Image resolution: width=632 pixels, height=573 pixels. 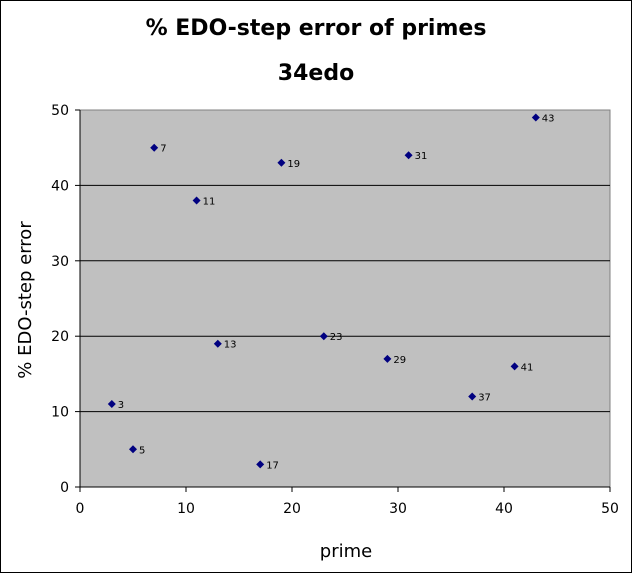 What do you see at coordinates (60, 262) in the screenshot?
I see `y-tick-label: 30` at bounding box center [60, 262].